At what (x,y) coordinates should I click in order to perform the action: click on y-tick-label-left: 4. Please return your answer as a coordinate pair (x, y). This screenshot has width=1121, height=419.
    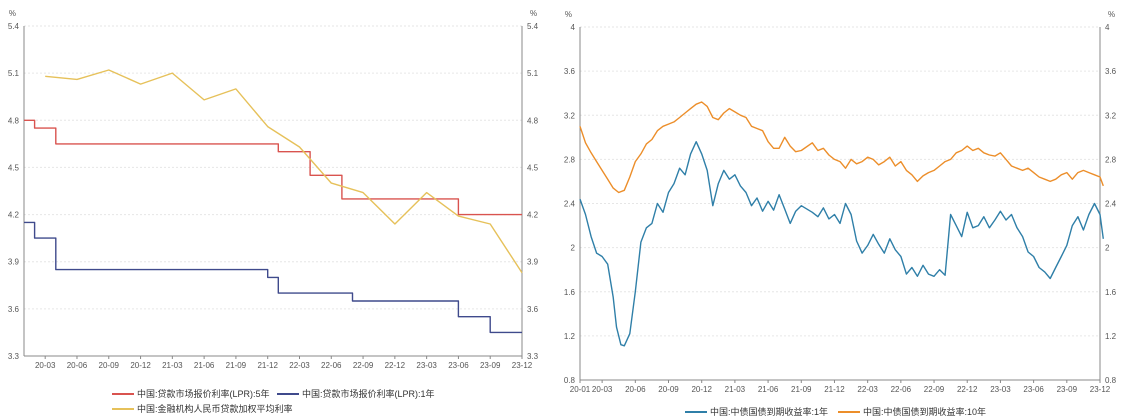
    Looking at the image, I should click on (573, 27).